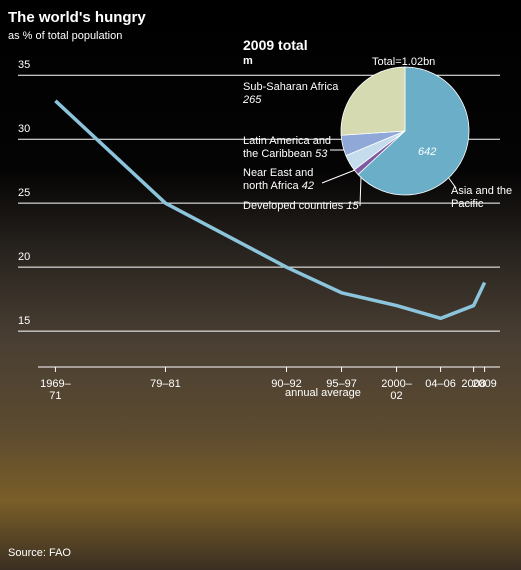 The height and width of the screenshot is (570, 521). Describe the element at coordinates (323, 393) in the screenshot. I see `x-axis-label: annual average` at that location.